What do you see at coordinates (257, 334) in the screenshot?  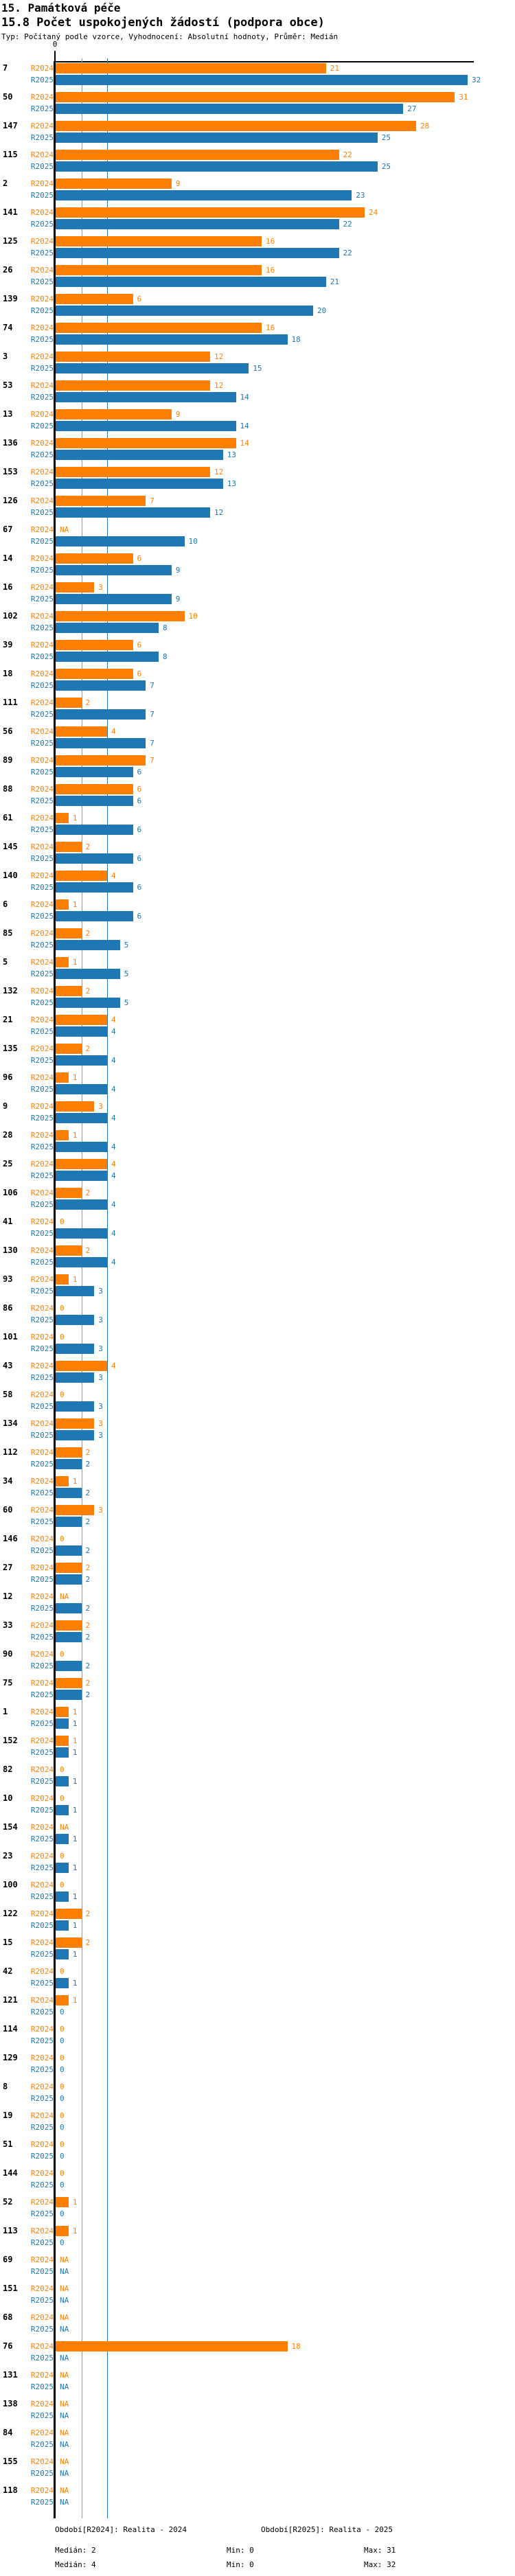 I see `bar-group: 74 R2024 16 R2025 18` at bounding box center [257, 334].